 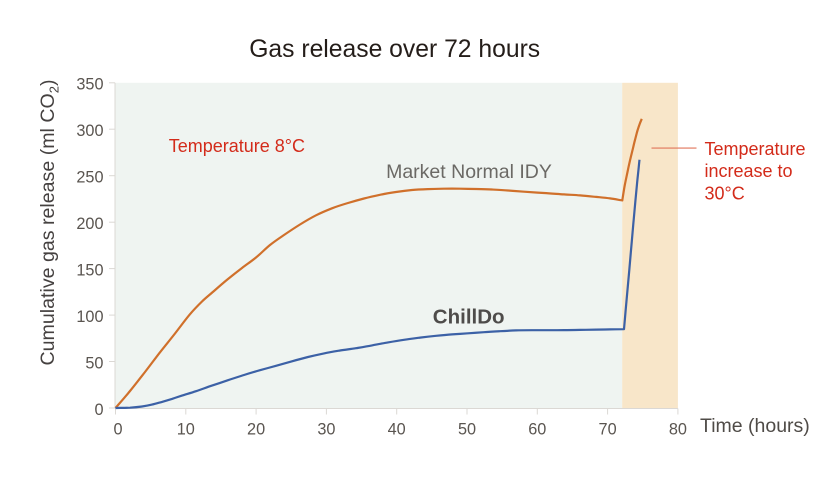 What do you see at coordinates (469, 172) in the screenshot?
I see `svg-text: Market Normal IDY` at bounding box center [469, 172].